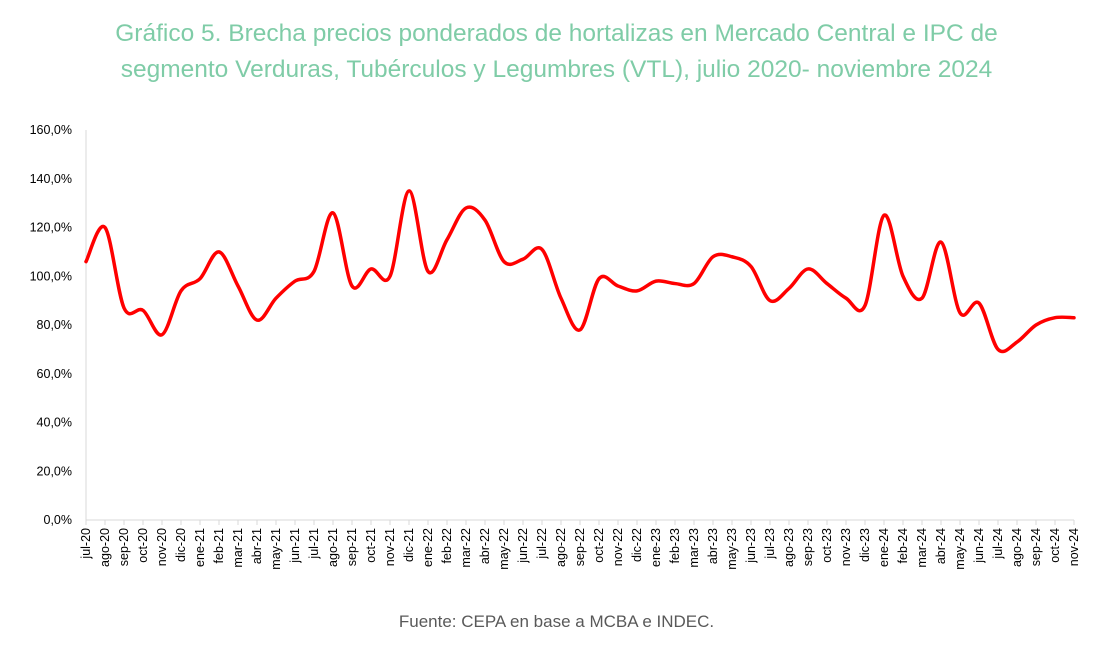  What do you see at coordinates (542, 544) in the screenshot?
I see `x-tick-label: jul-22` at bounding box center [542, 544].